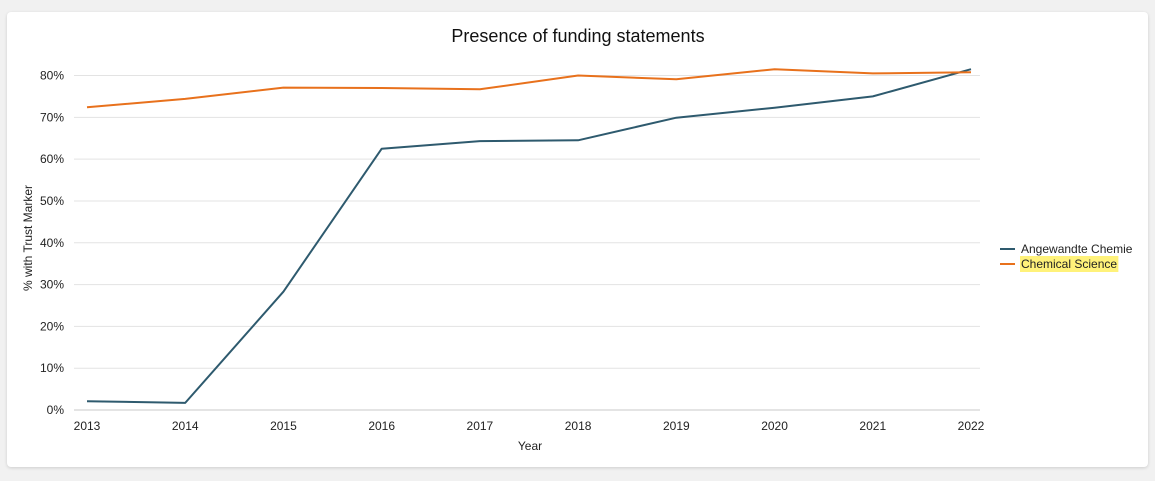  Describe the element at coordinates (52, 368) in the screenshot. I see `y-tick-label: 10%` at that location.